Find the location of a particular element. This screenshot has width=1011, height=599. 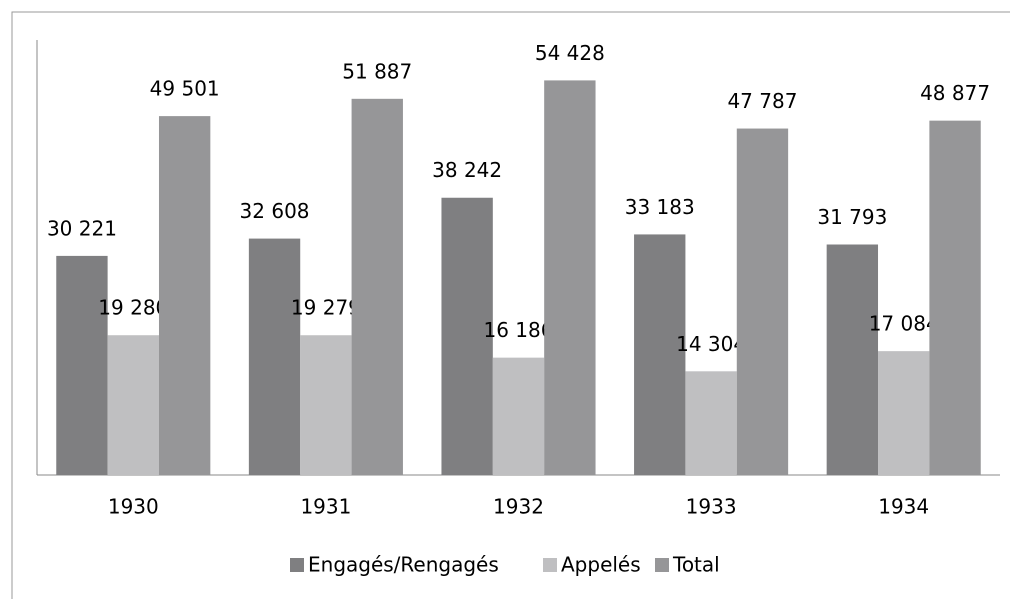

legend-label: Appelés is located at coordinates (601, 565).